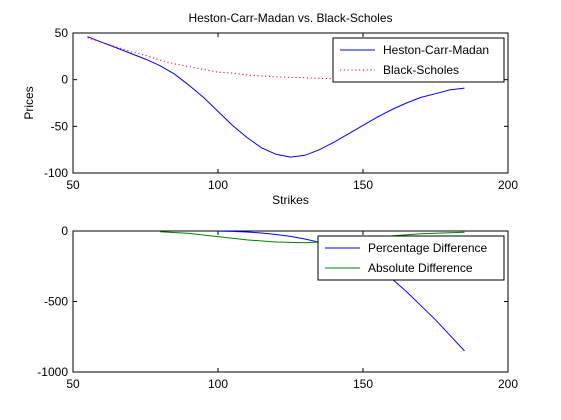 This screenshot has width=561, height=420. What do you see at coordinates (428, 248) in the screenshot?
I see `legend-label: Percentage Difference` at bounding box center [428, 248].